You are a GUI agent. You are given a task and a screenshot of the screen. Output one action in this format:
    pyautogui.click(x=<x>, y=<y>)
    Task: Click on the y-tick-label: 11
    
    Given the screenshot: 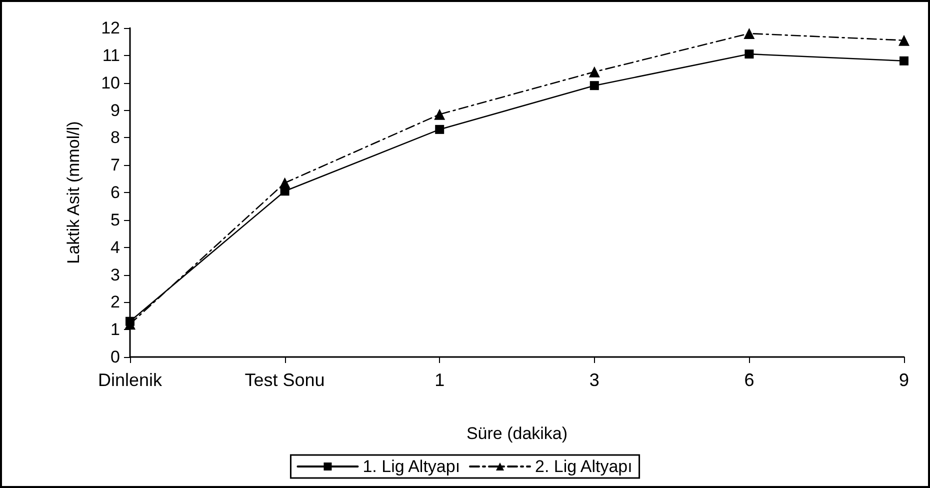 What is the action you would take?
    pyautogui.click(x=111, y=55)
    